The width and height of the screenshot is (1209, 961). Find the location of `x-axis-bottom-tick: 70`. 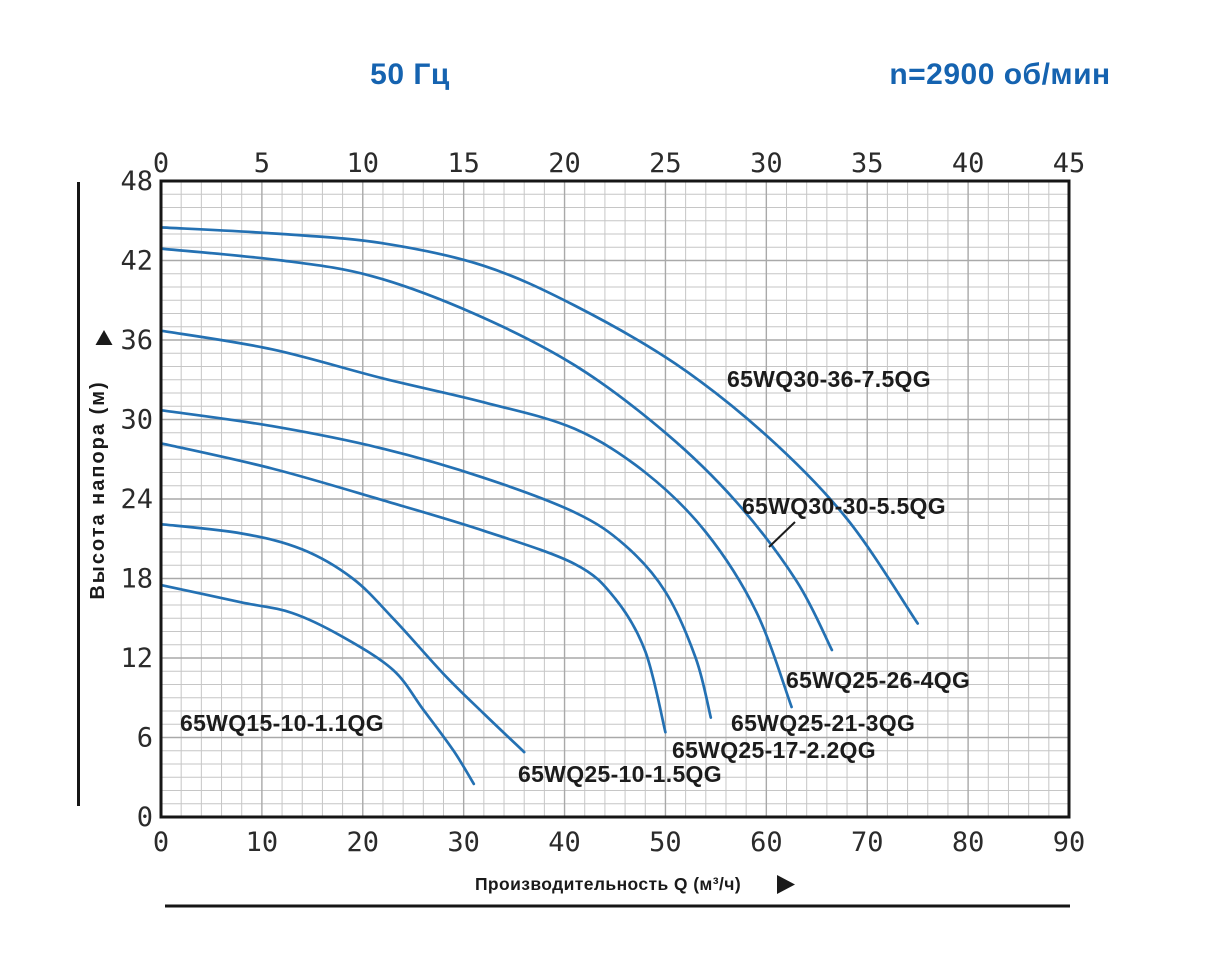

x-axis-bottom-tick: 70 is located at coordinates (867, 842).